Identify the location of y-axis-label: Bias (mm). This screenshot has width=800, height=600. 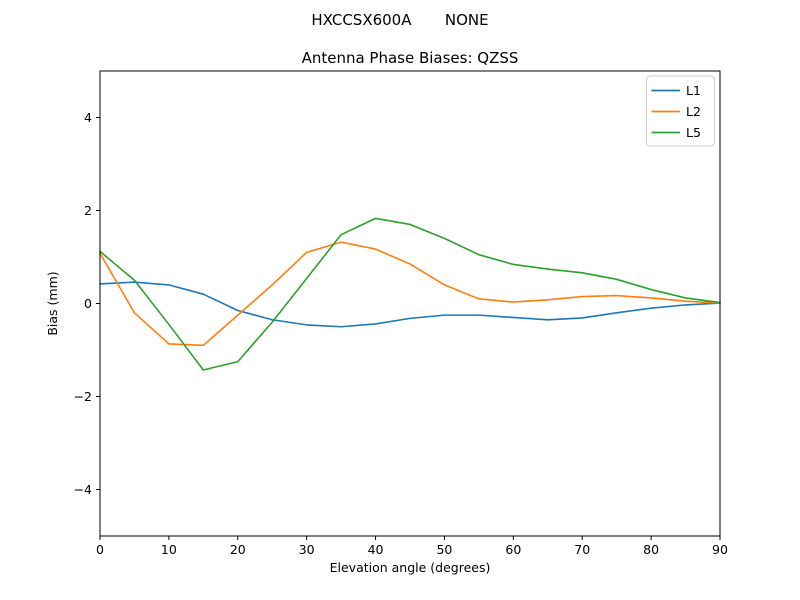
(52, 303).